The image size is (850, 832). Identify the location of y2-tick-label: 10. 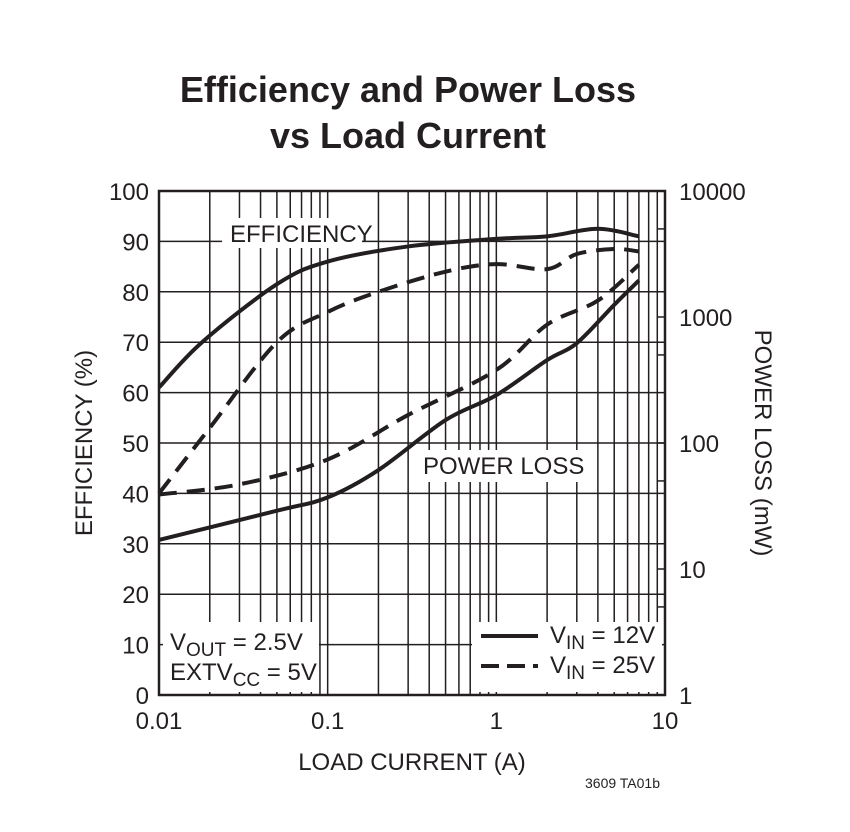
(692, 570).